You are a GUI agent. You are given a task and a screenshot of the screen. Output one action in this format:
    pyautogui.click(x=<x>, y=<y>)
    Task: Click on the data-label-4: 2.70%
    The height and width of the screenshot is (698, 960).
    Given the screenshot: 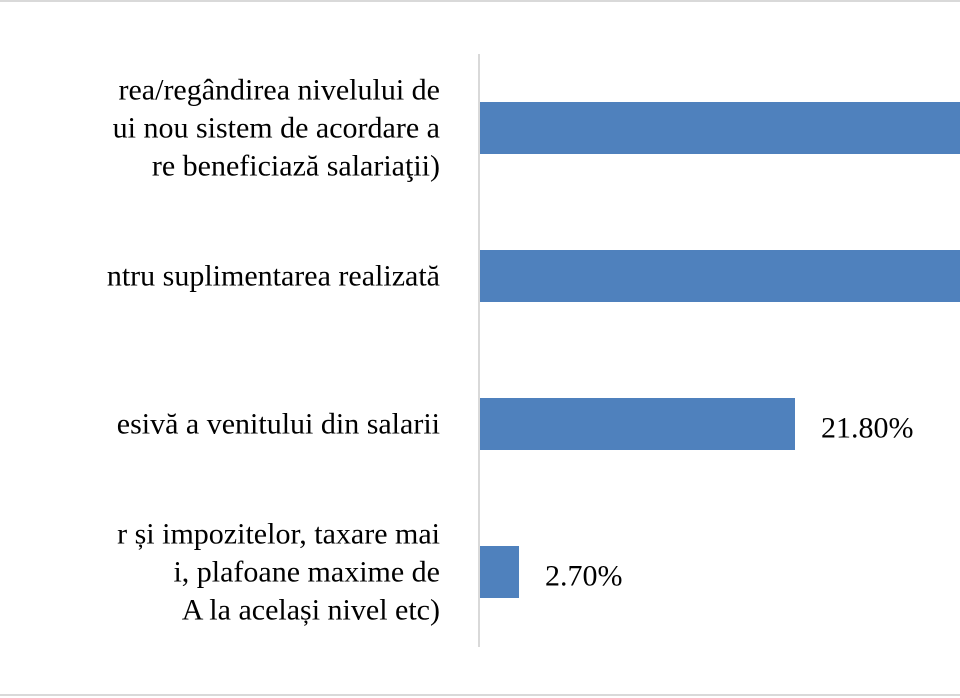 What is the action you would take?
    pyautogui.click(x=584, y=576)
    